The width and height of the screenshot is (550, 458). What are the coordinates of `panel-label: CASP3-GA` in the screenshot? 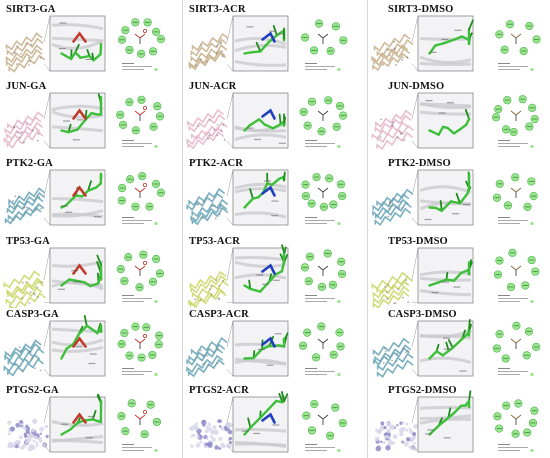 It's located at (32, 314).